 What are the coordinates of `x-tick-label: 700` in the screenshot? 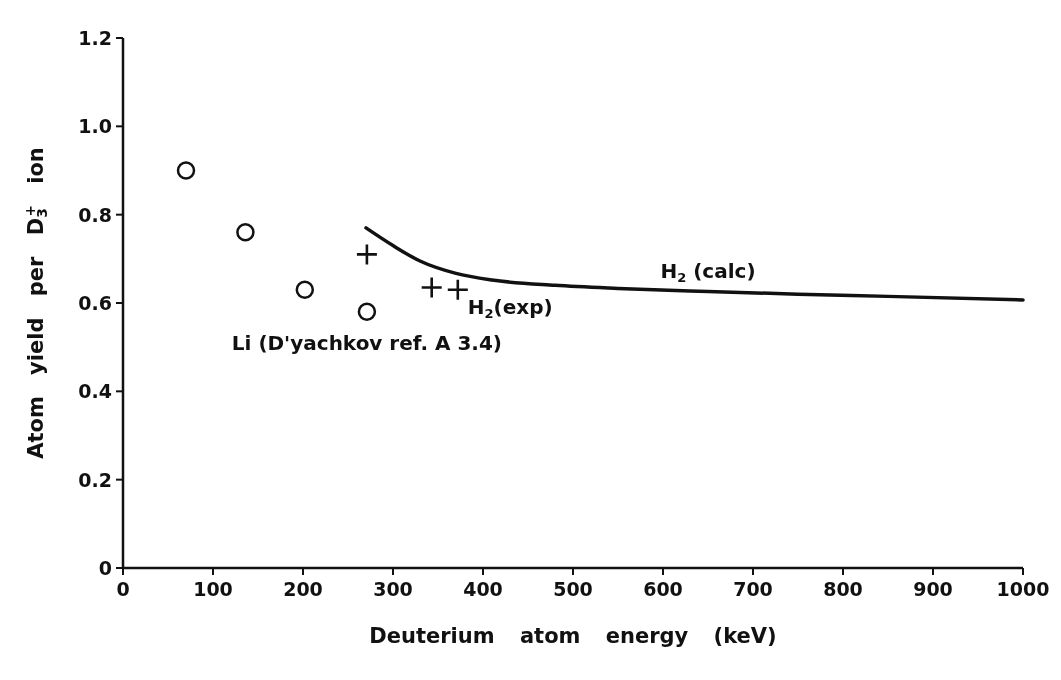 It's located at (753, 589).